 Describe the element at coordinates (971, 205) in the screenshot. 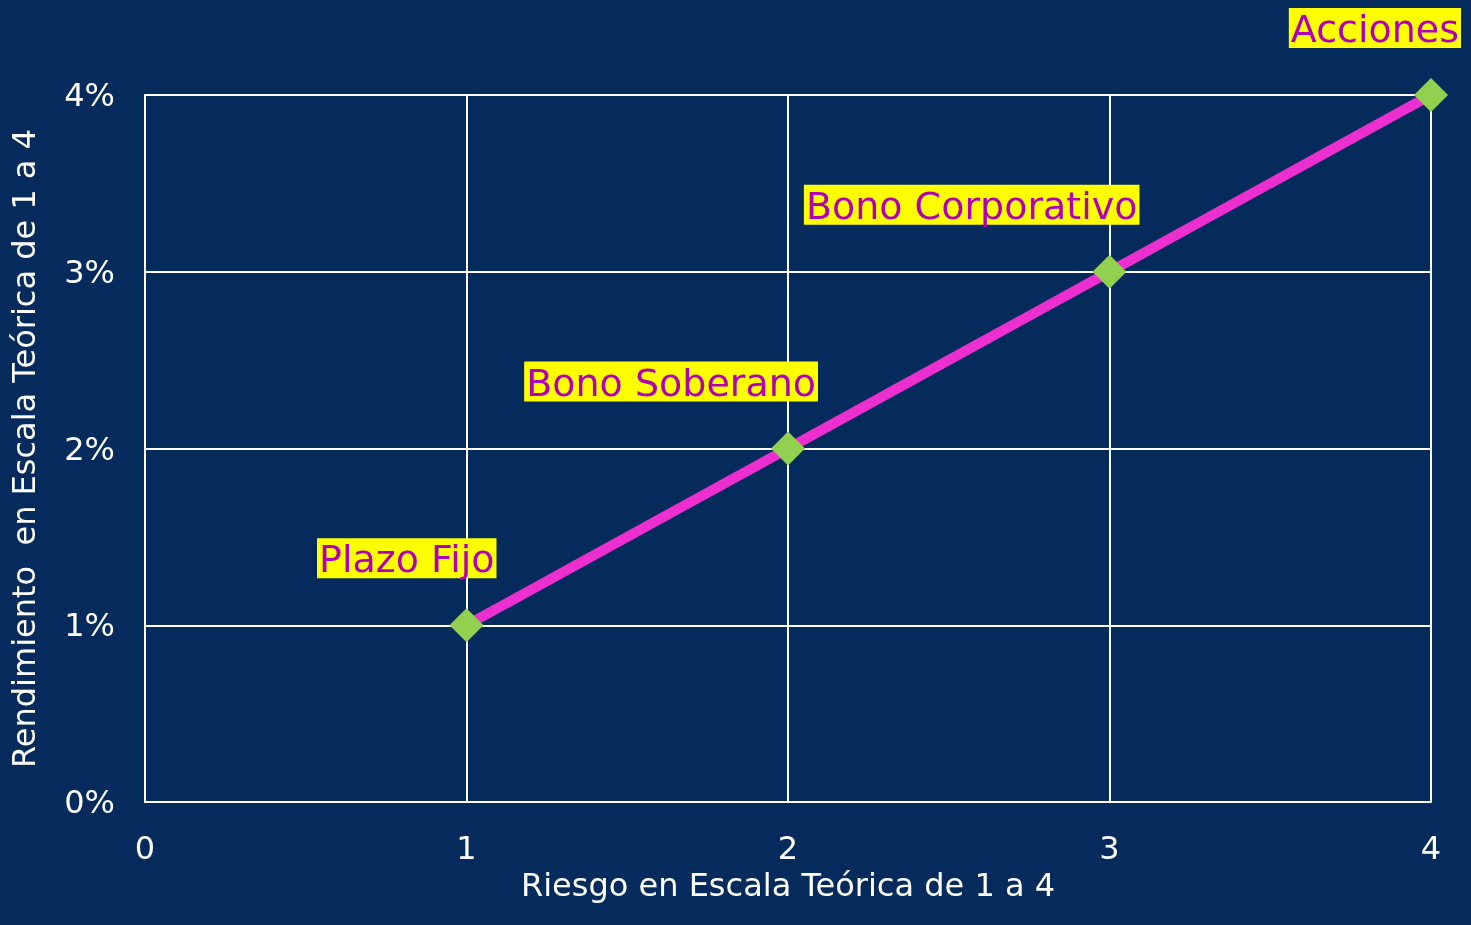

I see `annotation: Bono Corporativo` at that location.